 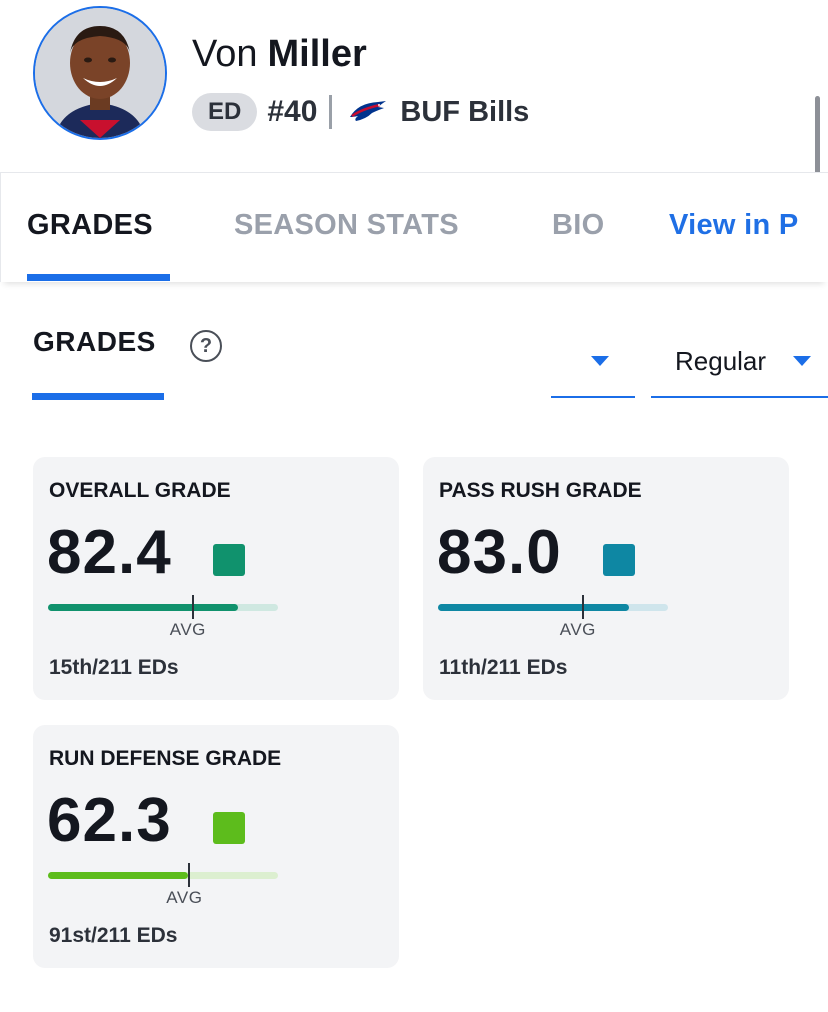 What do you see at coordinates (113, 935) in the screenshot?
I see `grade-rank: 91st/211 EDs` at bounding box center [113, 935].